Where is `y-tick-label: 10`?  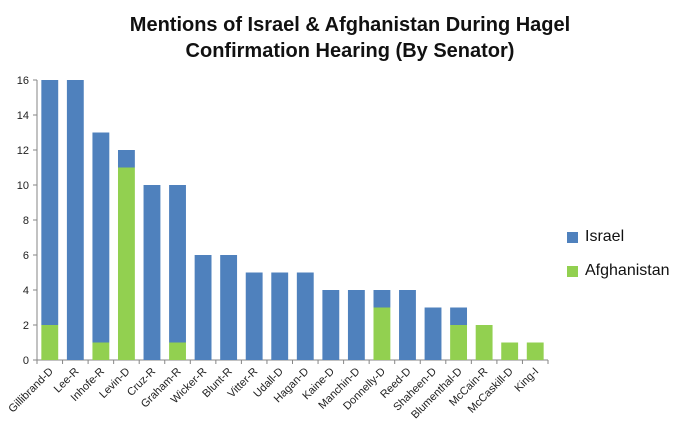
y-tick-label: 10 is located at coordinates (23, 186).